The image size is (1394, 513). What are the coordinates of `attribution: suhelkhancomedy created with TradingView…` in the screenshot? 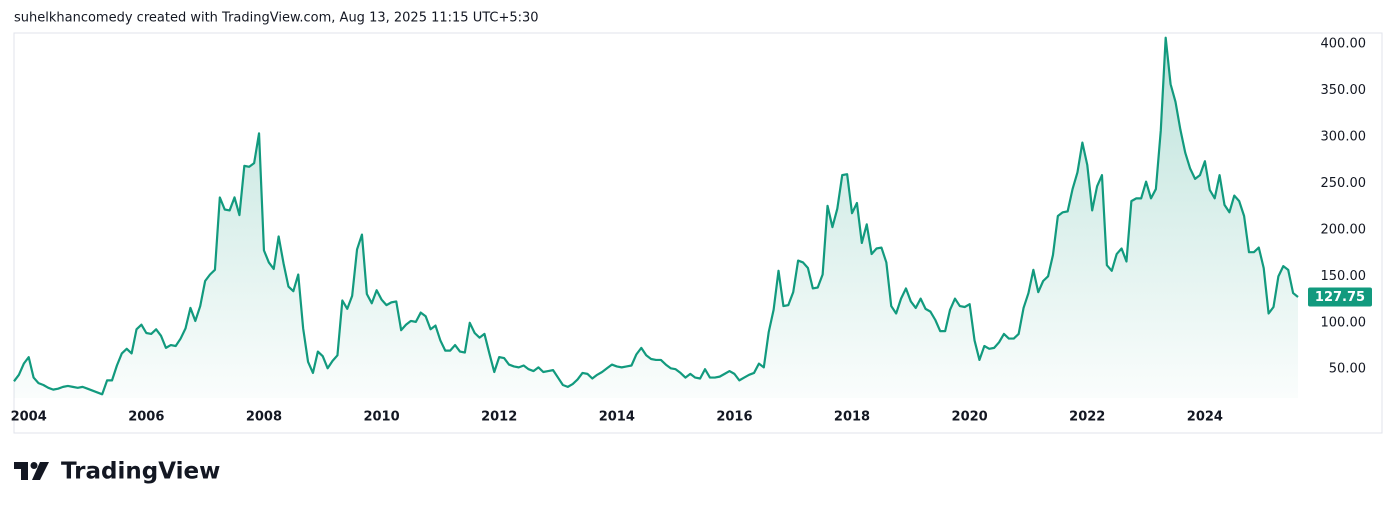 It's located at (276, 18).